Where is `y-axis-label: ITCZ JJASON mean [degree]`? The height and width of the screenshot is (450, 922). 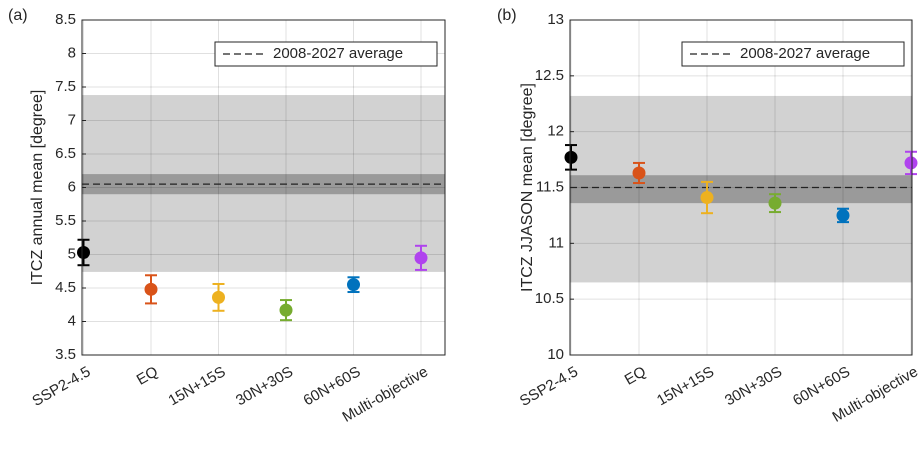 y-axis-label: ITCZ JJASON mean [degree] is located at coordinates (527, 187).